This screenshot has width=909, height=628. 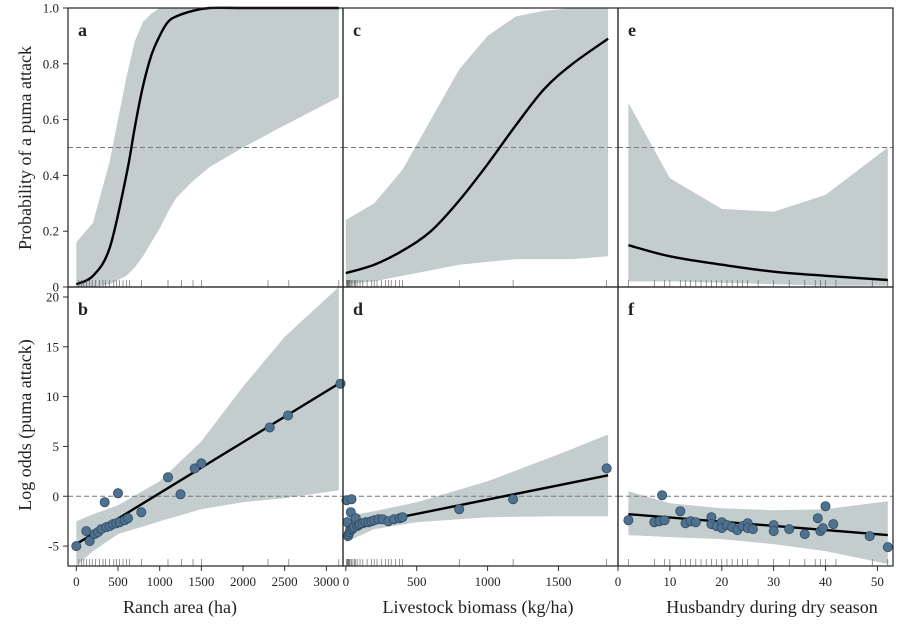 I want to click on x-tick-label: 3000, so click(x=326, y=581).